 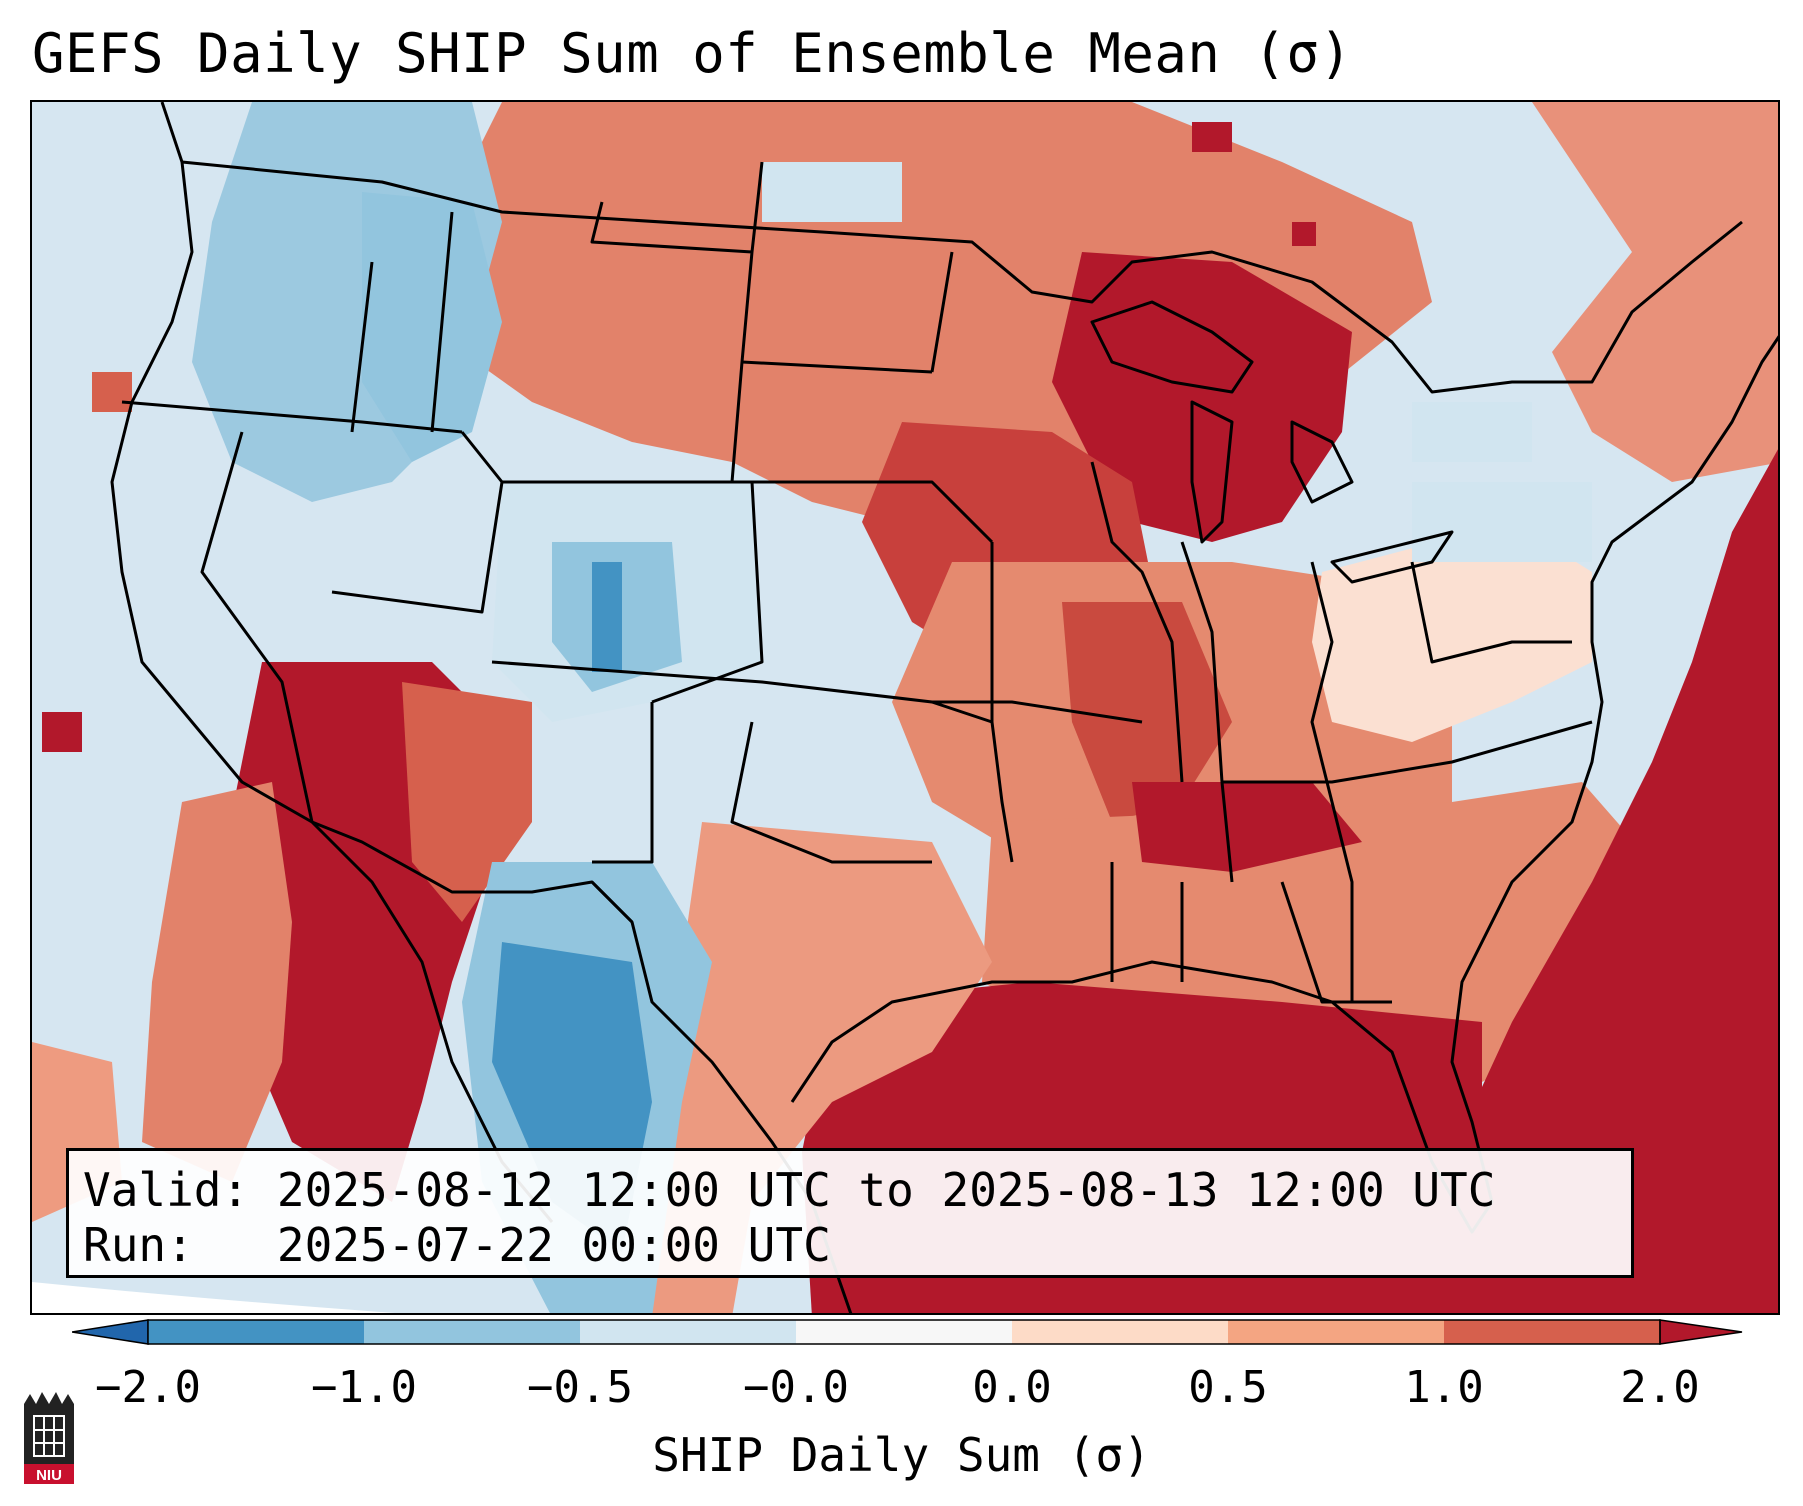 I want to click on region-atlantic-strong, so click(x=1605, y=881).